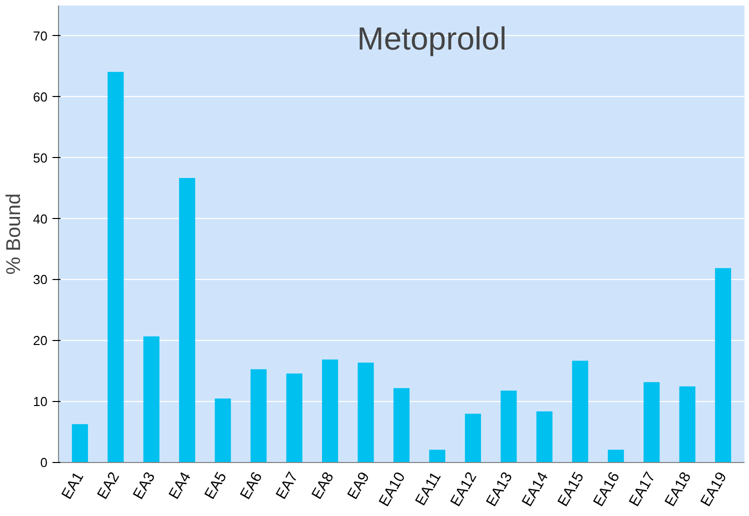 This screenshot has width=749, height=516. Describe the element at coordinates (40, 36) in the screenshot. I see `y-tick-label: 70` at that location.